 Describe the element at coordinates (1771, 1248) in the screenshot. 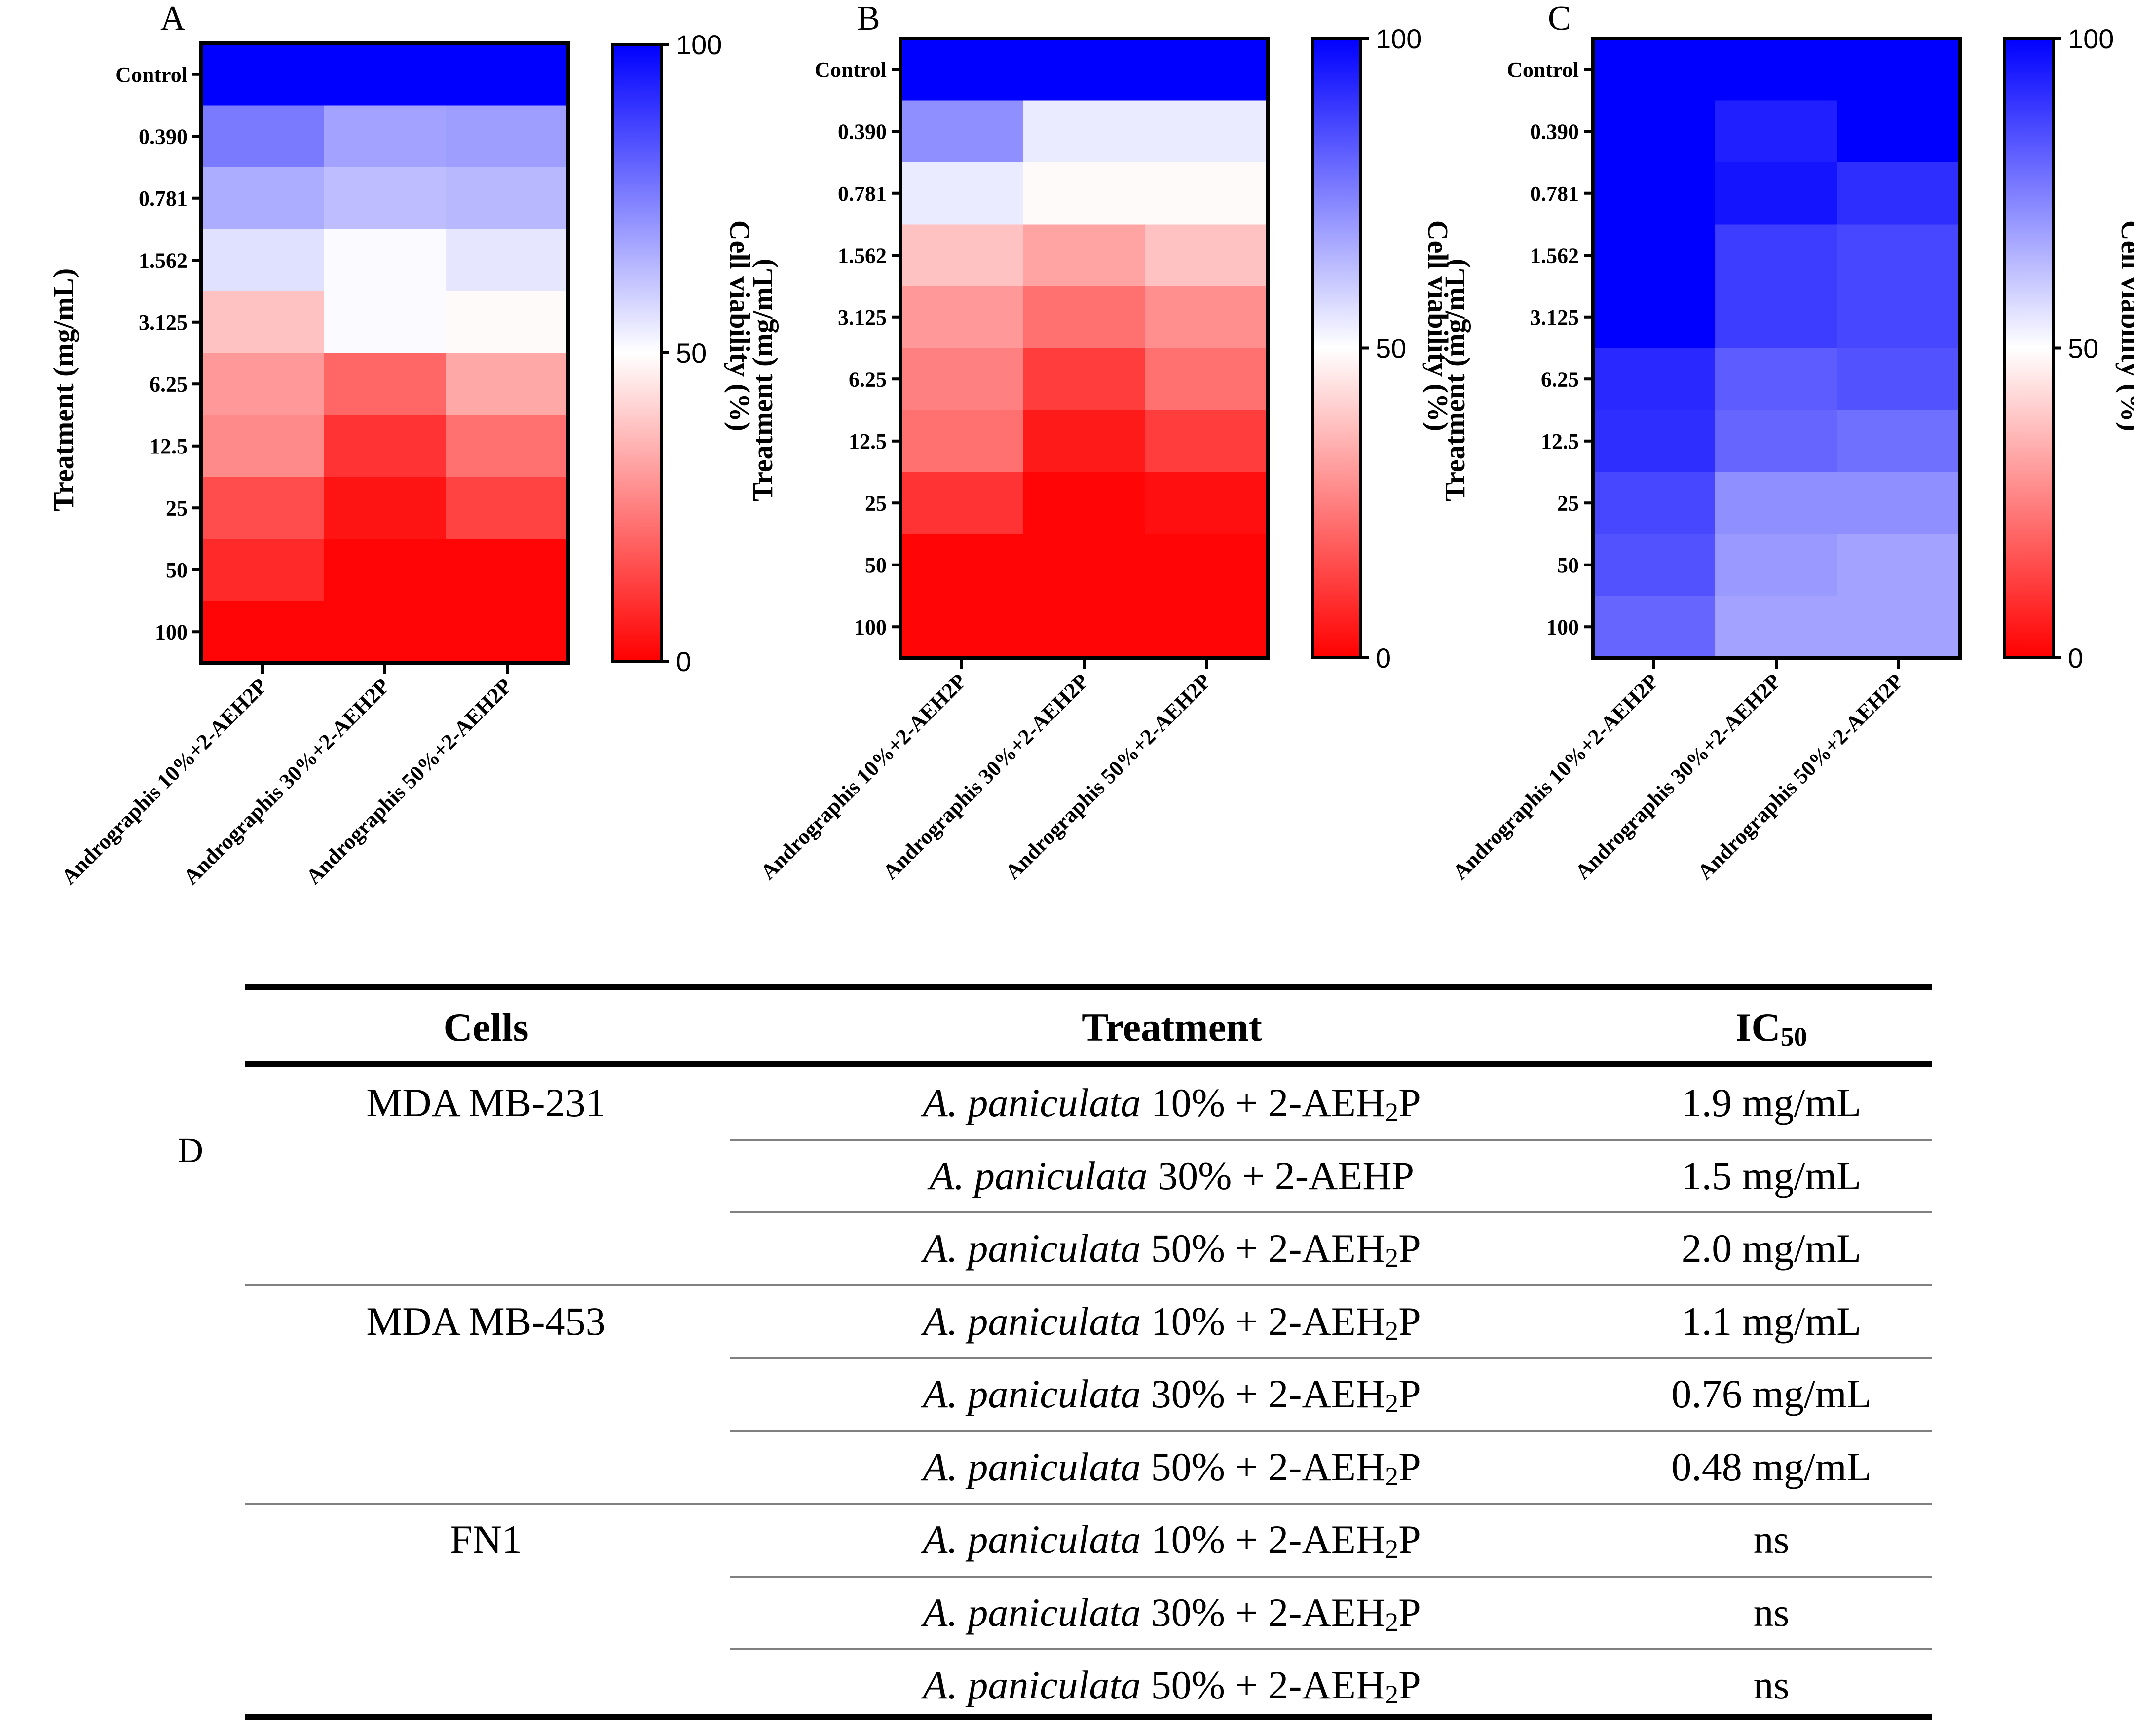

I see `ic50-cell: 2.0 mg/mL` at that location.